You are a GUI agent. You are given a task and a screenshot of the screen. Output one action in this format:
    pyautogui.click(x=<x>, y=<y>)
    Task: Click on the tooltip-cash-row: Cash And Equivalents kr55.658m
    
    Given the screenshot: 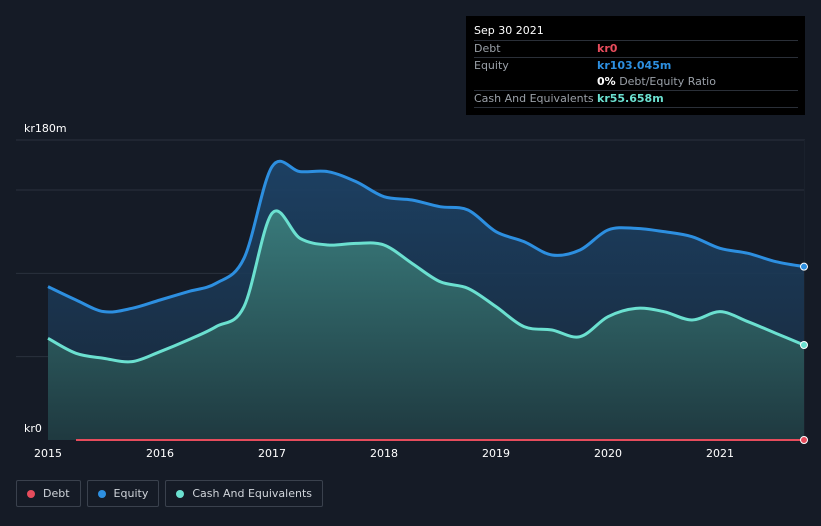 What is the action you would take?
    pyautogui.click(x=636, y=99)
    